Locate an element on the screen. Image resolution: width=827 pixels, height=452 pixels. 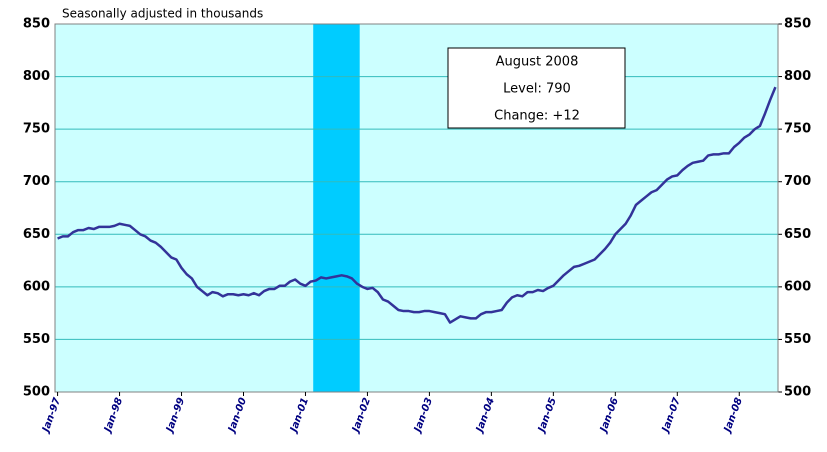
y-tick-label: 600 is located at coordinates (36, 286).